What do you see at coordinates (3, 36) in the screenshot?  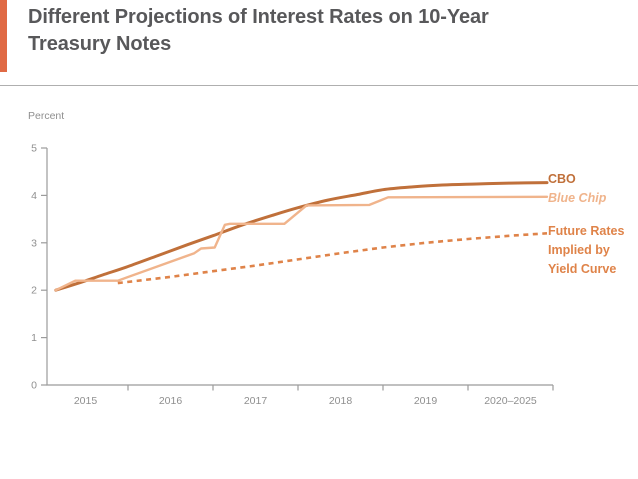 I see `accent-bar` at bounding box center [3, 36].